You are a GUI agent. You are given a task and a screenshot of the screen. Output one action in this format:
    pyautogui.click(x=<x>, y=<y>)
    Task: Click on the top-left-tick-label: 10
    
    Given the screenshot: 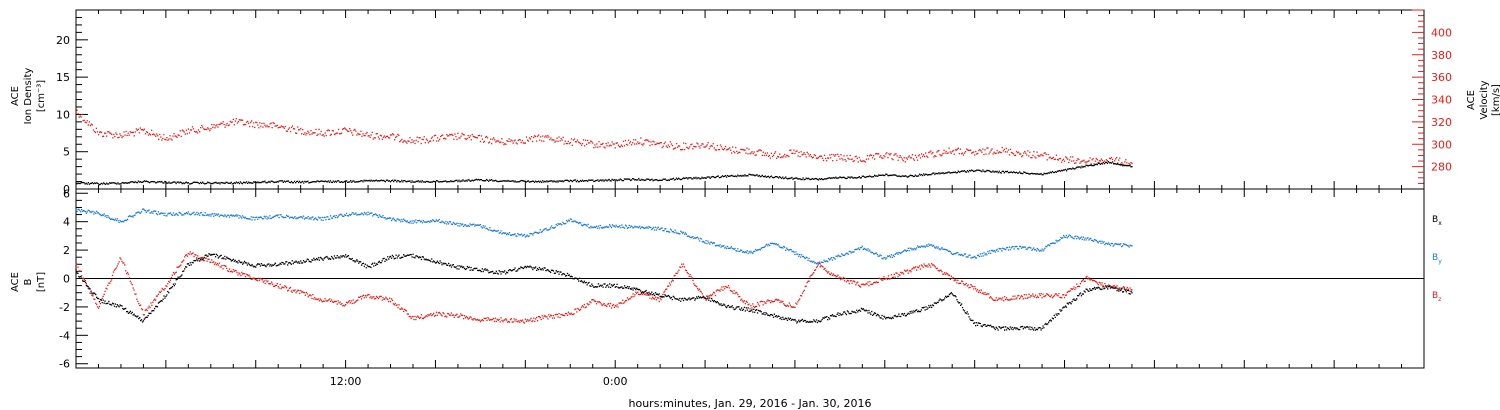 What is the action you would take?
    pyautogui.click(x=63, y=114)
    